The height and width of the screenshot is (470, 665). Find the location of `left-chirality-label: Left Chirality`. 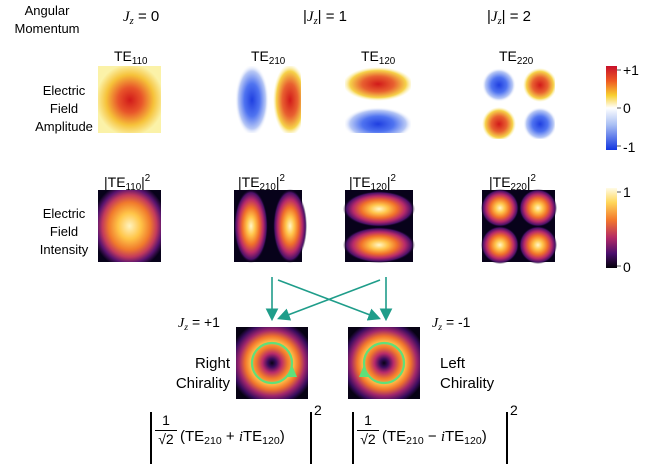

left-chirality-label: Left Chirality is located at coordinates (467, 373).